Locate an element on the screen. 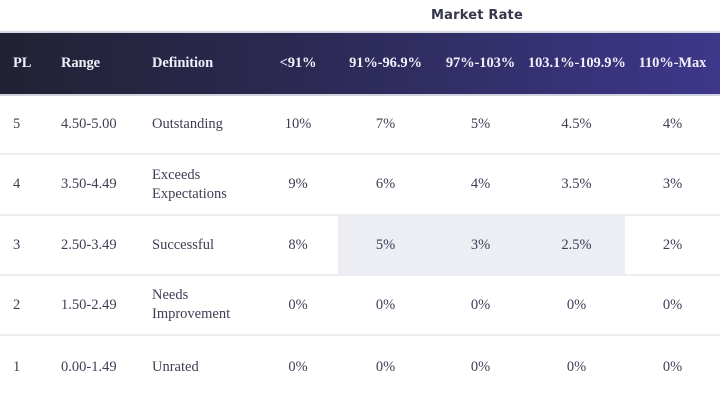 The width and height of the screenshot is (720, 406). cell-range: 2.50-3.49 is located at coordinates (89, 244).